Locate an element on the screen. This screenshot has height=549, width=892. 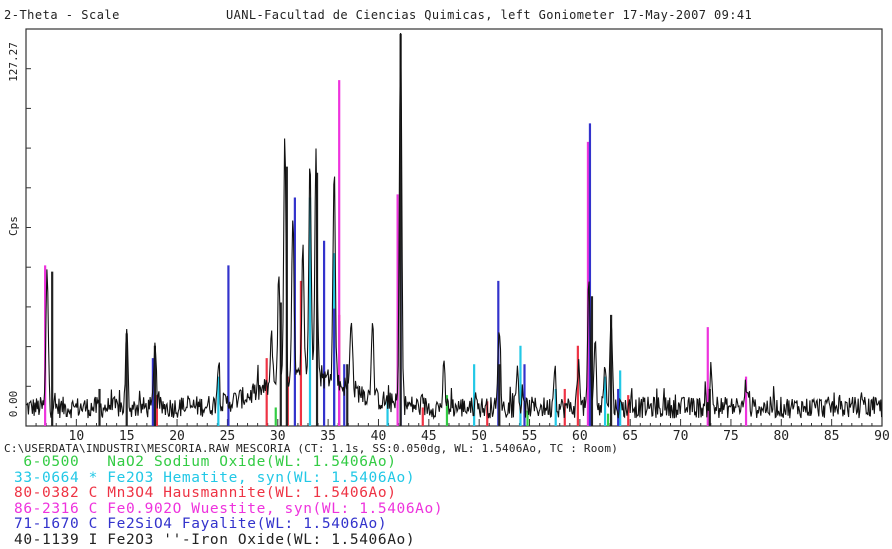
x-tick-label: 30 is located at coordinates (278, 436).